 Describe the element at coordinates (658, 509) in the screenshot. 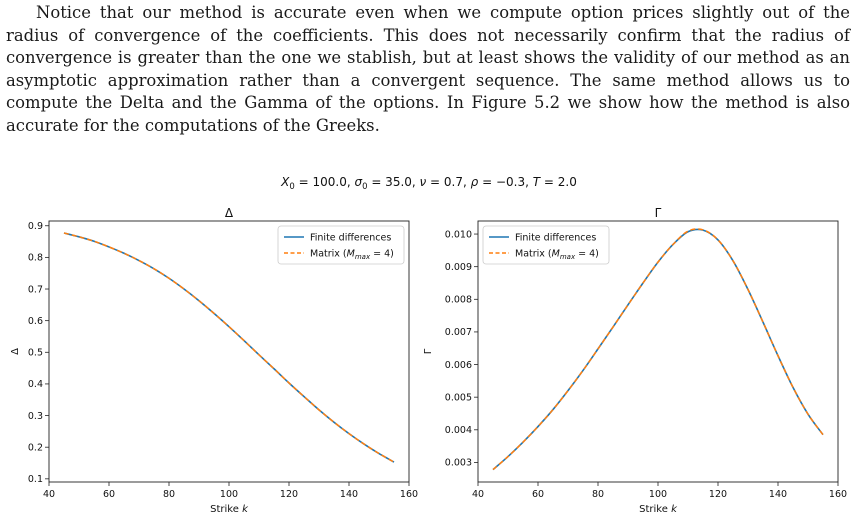

I see `gamma-xlabel: Strike k` at that location.